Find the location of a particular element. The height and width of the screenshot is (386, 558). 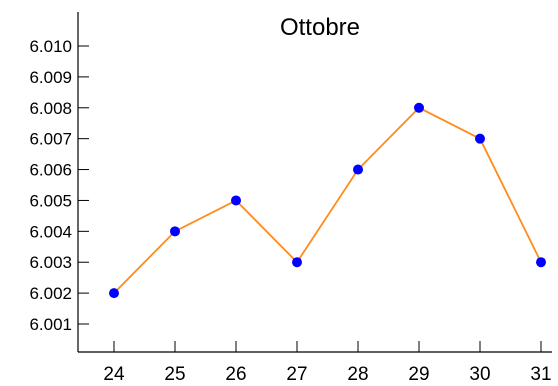

x-tick-label: 26 is located at coordinates (235, 374).